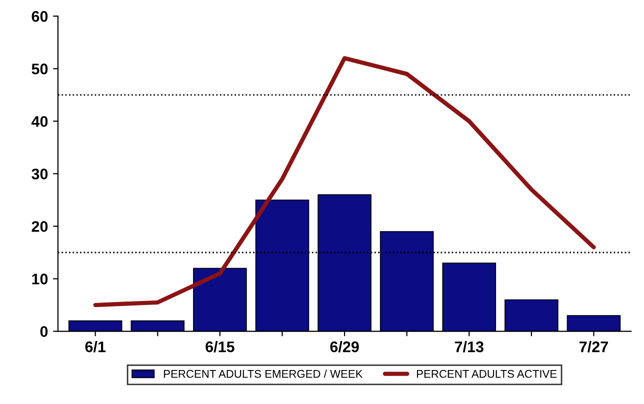  Describe the element at coordinates (40, 16) in the screenshot. I see `y-tick-label: 60` at that location.